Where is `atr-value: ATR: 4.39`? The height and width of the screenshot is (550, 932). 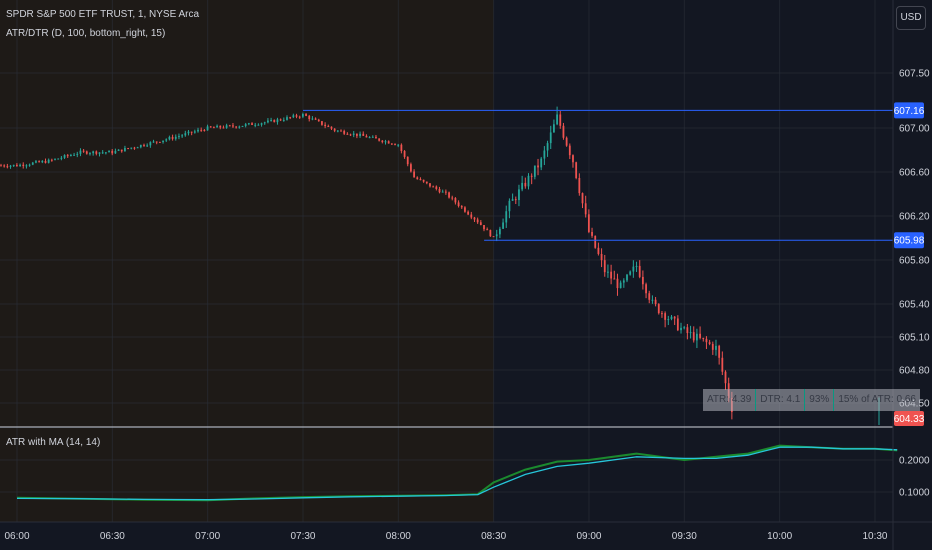 atr-value: ATR: 4.39 is located at coordinates (730, 400).